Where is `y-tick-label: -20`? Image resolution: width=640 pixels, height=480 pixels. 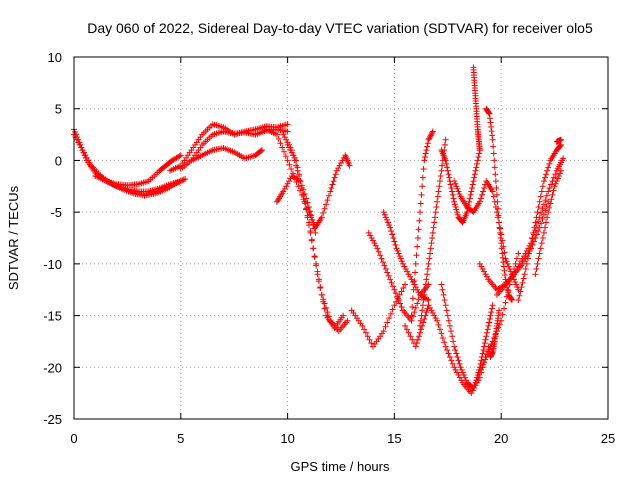 y-tick-label: -20 is located at coordinates (52, 367).